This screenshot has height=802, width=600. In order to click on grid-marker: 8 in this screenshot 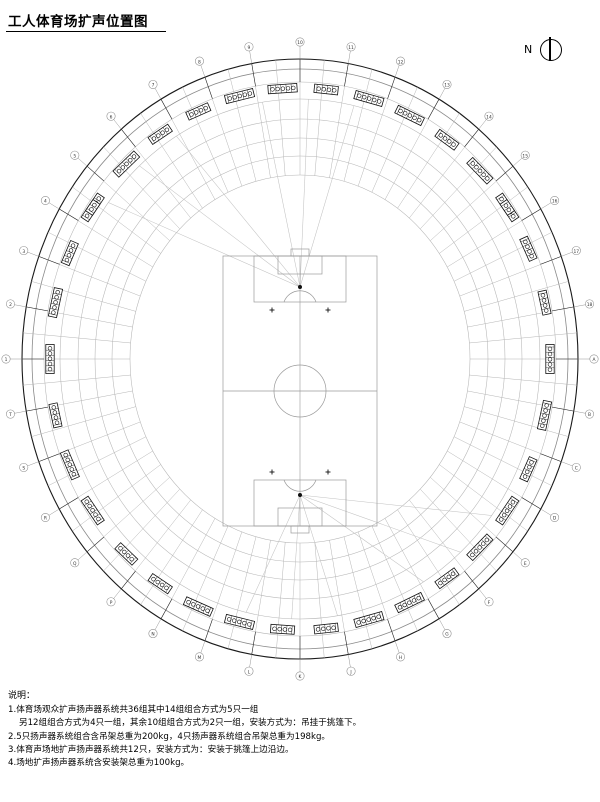, I will do `click(199, 61)`.